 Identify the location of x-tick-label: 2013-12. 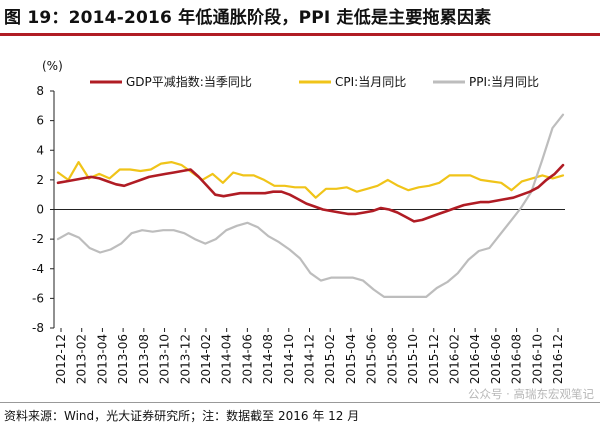
(185, 359).